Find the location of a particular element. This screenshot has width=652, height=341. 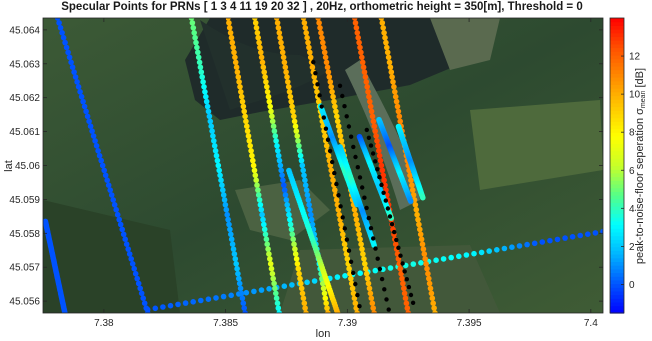

x-tick-label: 7.395 is located at coordinates (469, 323).